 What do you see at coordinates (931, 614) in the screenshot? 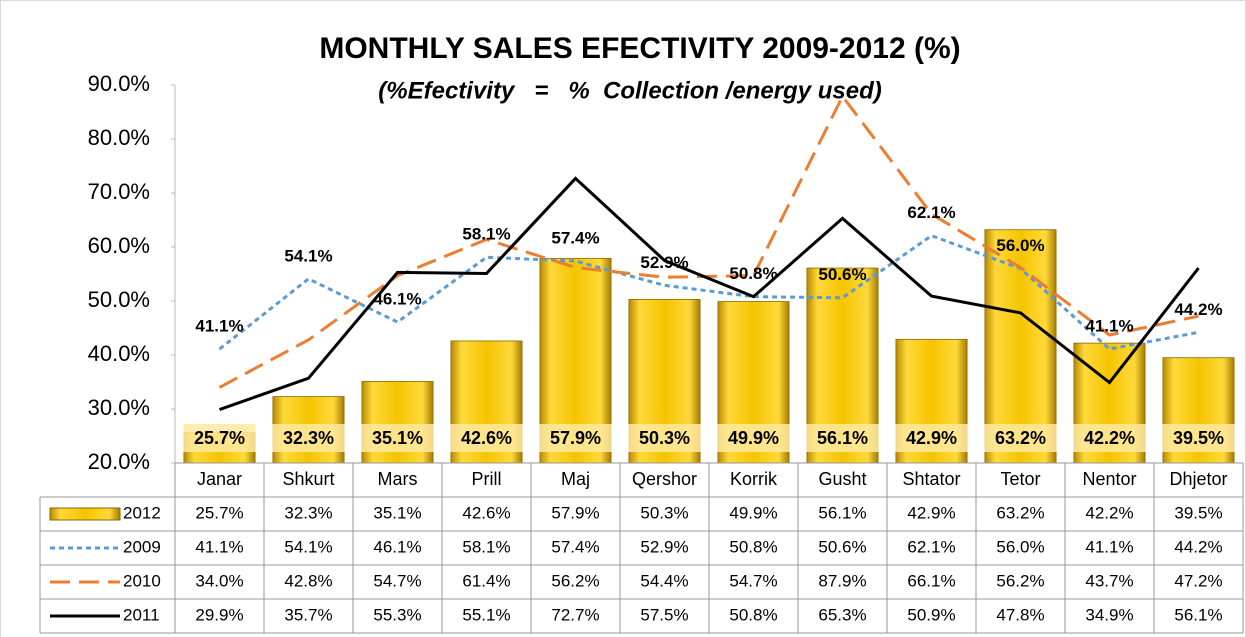
I see `table-cell: 50.9%` at bounding box center [931, 614].